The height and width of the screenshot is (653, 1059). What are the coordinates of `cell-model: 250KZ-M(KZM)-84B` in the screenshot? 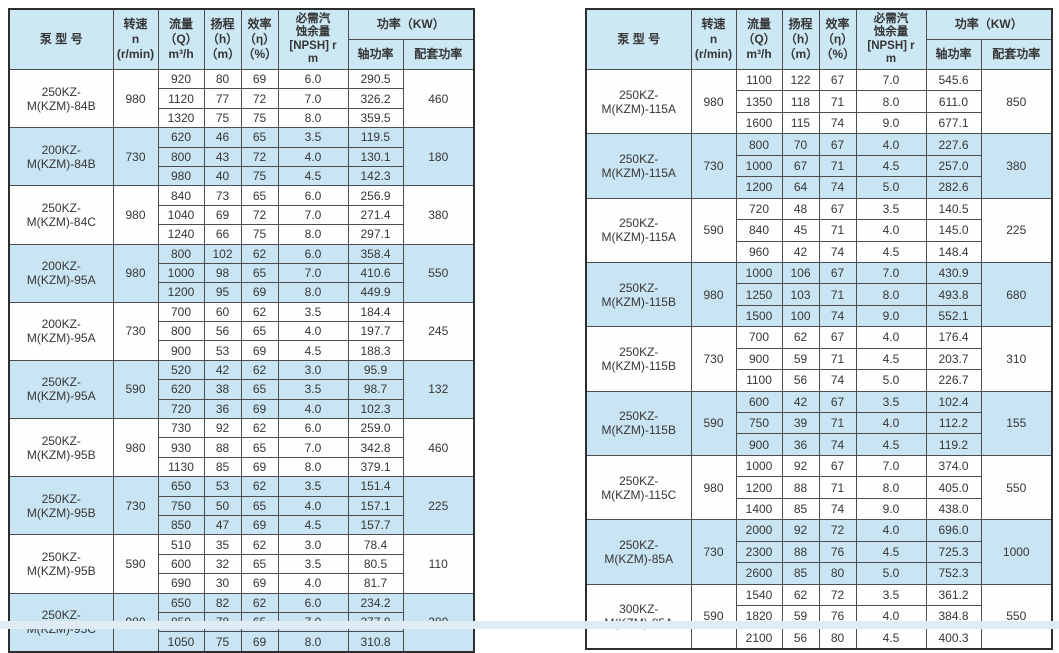 It's located at (61, 98).